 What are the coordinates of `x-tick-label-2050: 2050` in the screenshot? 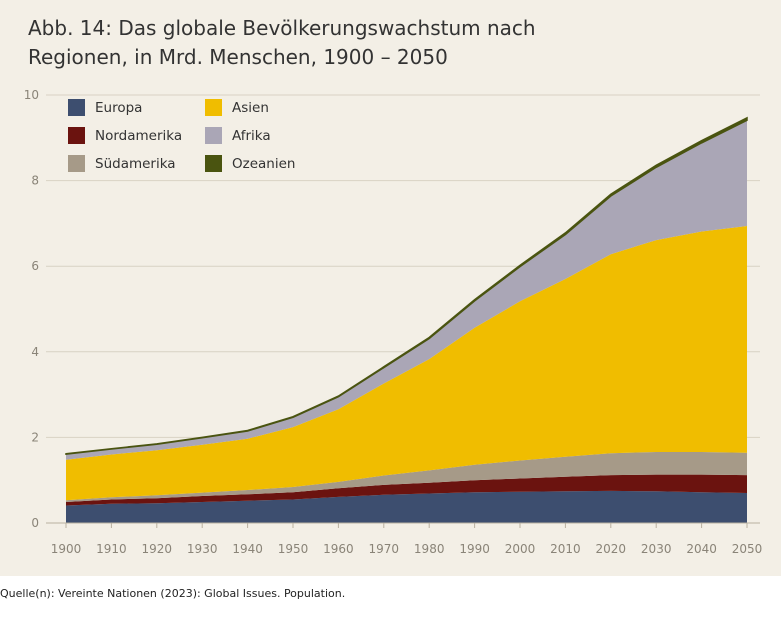 It's located at (747, 549).